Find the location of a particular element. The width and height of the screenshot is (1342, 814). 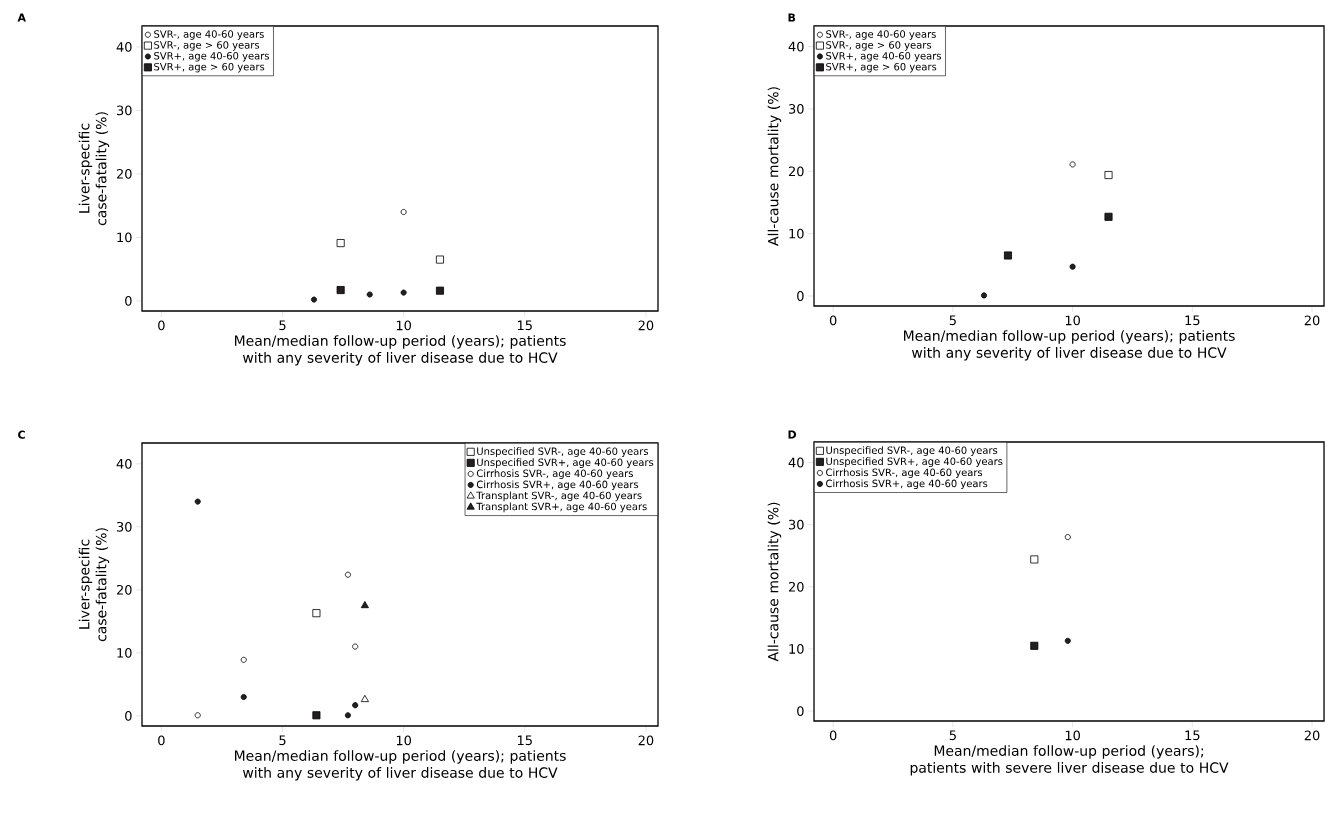

text: A is located at coordinates (21, 17).